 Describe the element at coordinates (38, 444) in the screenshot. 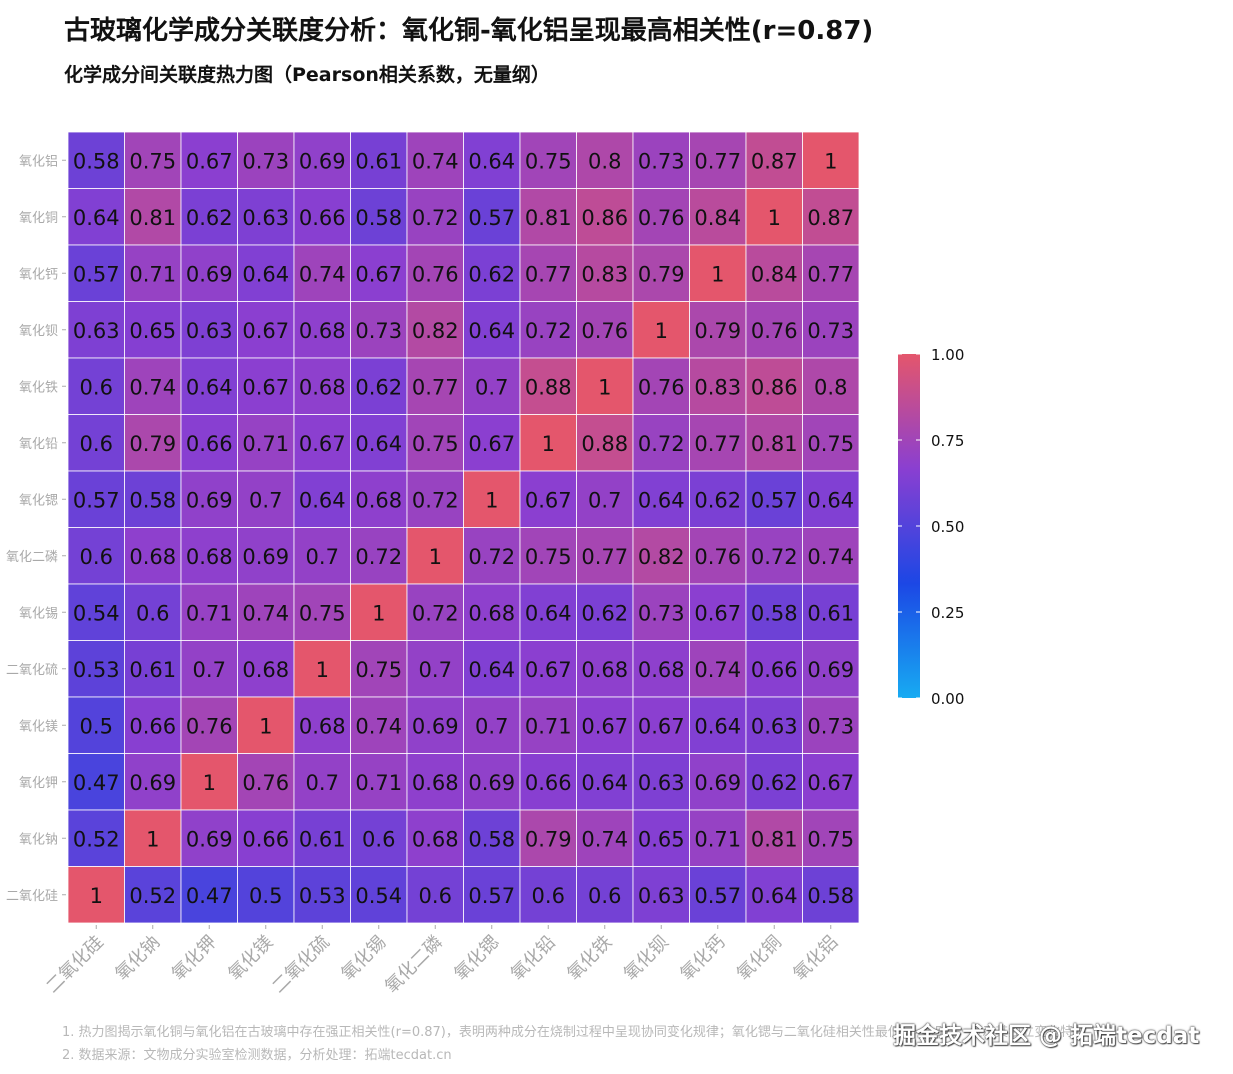

I see `y-axis-label: 氧化铅` at that location.